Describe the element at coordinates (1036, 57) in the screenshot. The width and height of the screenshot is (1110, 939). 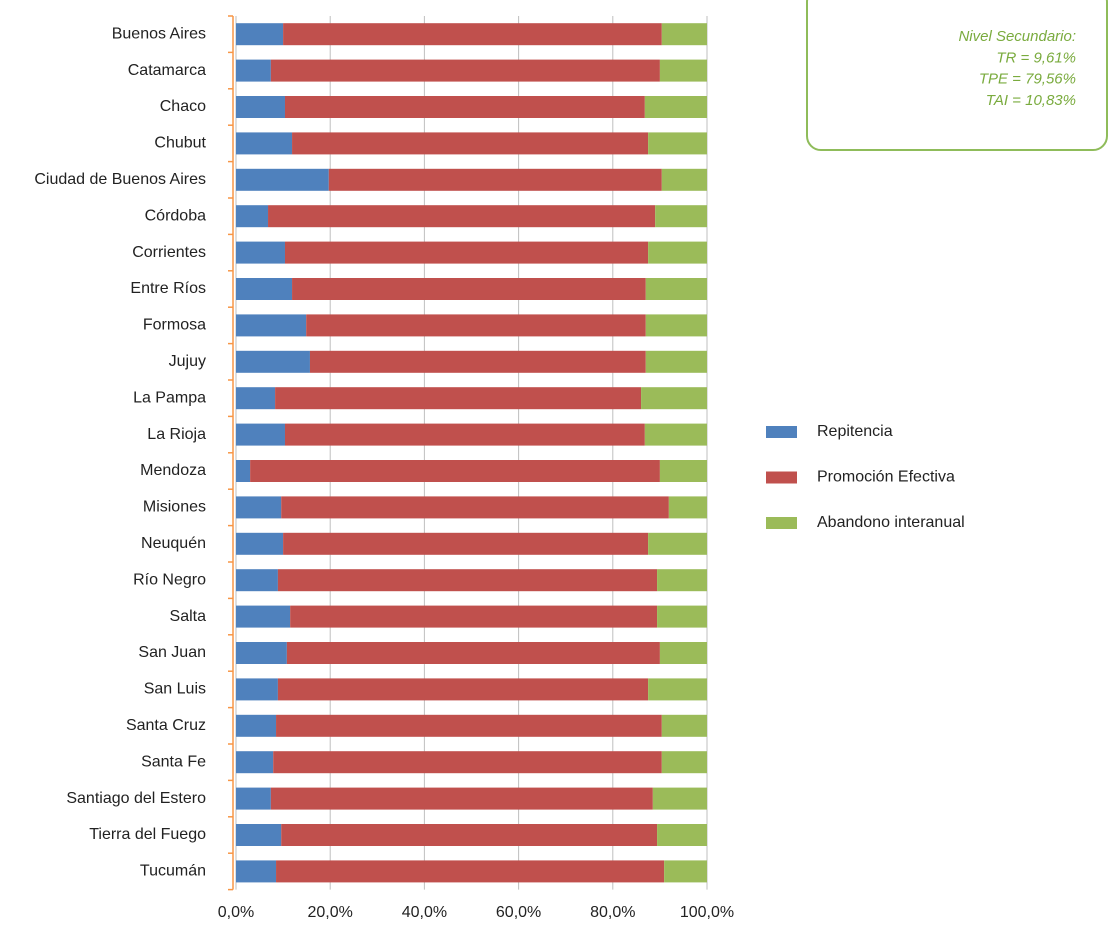
I see `annotation: TR = 9,61%` at that location.